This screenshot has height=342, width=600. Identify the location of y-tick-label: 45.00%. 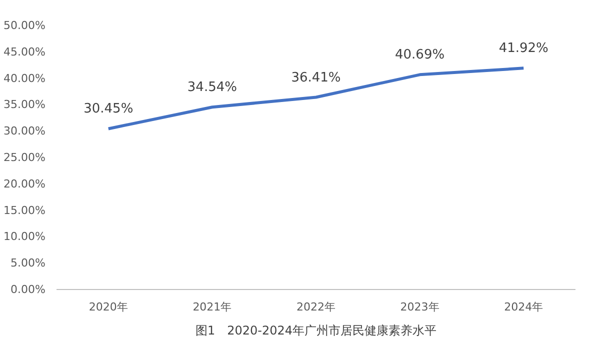
(25, 51).